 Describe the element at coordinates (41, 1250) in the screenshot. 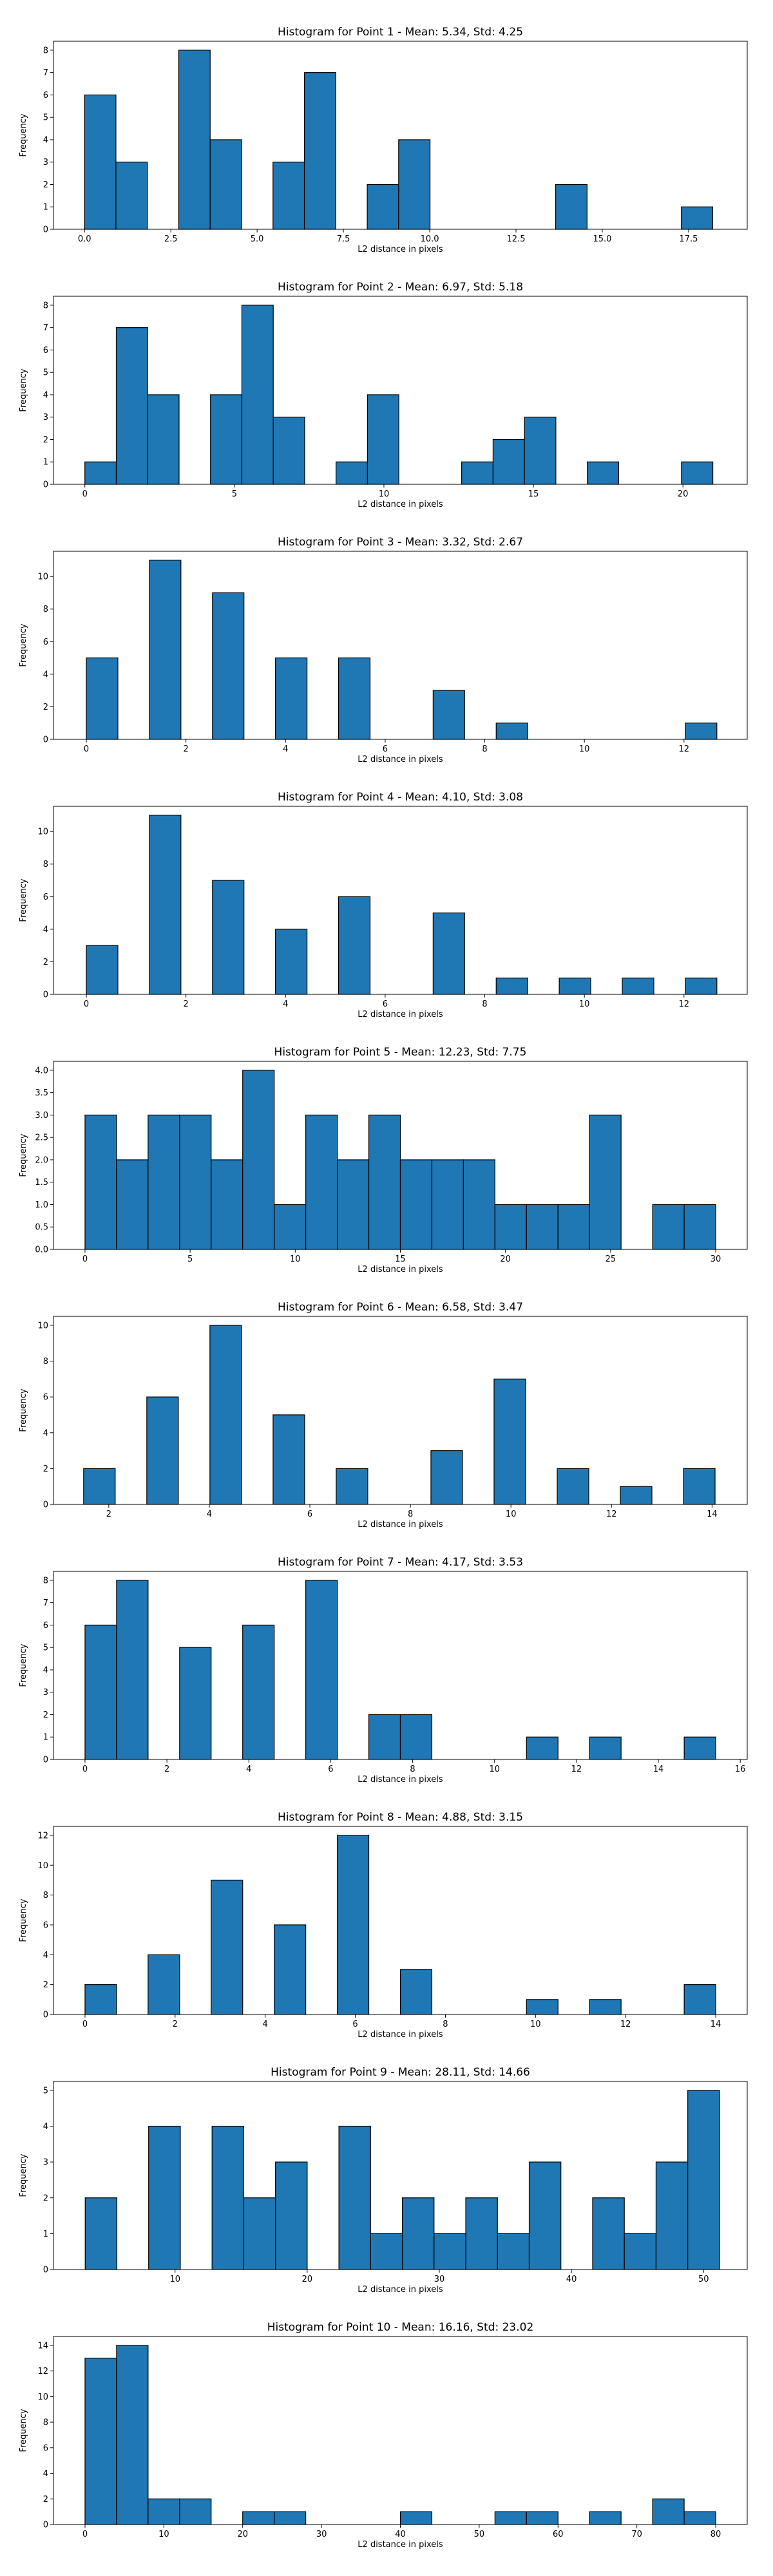

I see `y-tick-label: 0.0` at that location.